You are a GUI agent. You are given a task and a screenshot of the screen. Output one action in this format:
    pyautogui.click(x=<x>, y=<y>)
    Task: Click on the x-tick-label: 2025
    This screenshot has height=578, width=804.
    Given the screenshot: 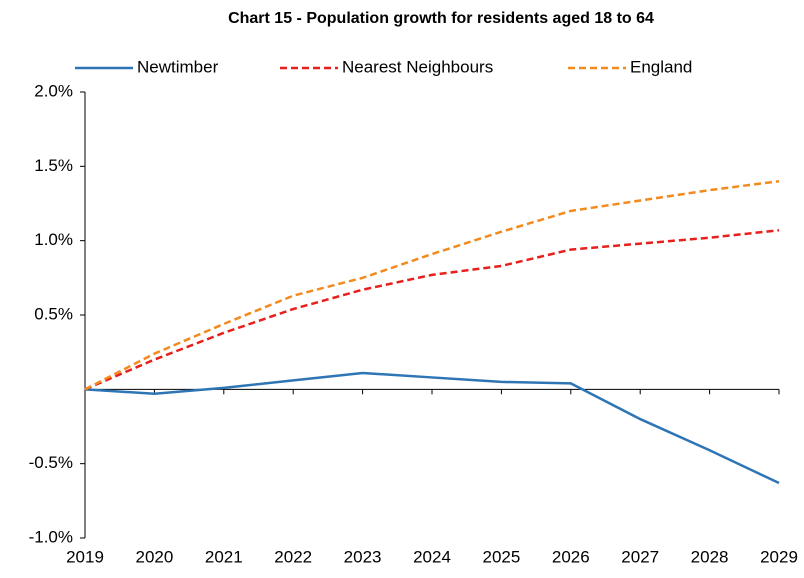 What is the action you would take?
    pyautogui.click(x=501, y=556)
    